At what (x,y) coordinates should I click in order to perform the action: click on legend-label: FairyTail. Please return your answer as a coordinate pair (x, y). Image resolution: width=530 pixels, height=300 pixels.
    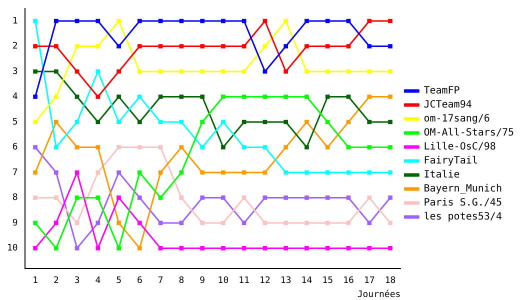
    Looking at the image, I should click on (451, 161).